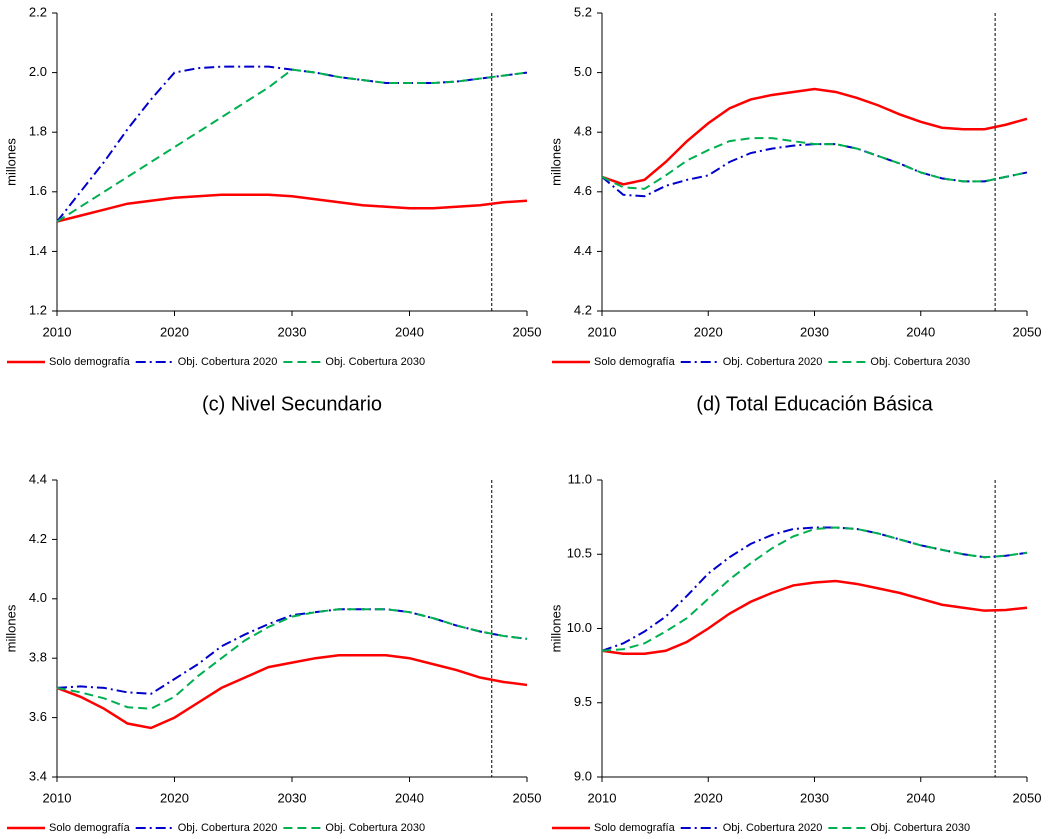 This screenshot has width=1050, height=839. I want to click on y-tick-label: 5.0, so click(583, 71).